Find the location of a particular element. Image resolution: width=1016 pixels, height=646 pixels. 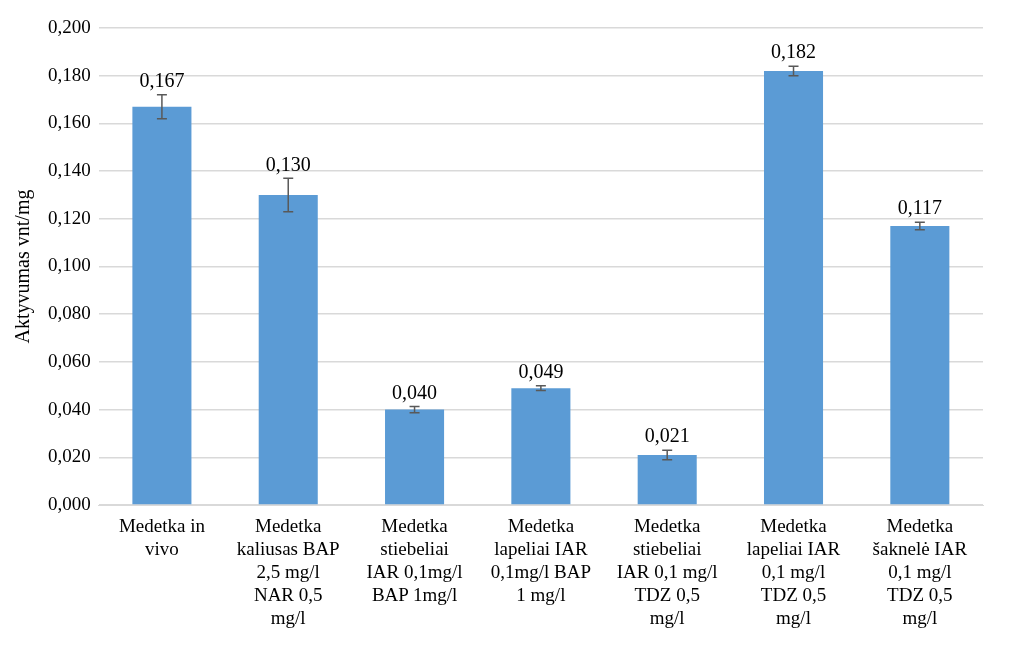

y-tick-label: 0,000 is located at coordinates (69, 503).